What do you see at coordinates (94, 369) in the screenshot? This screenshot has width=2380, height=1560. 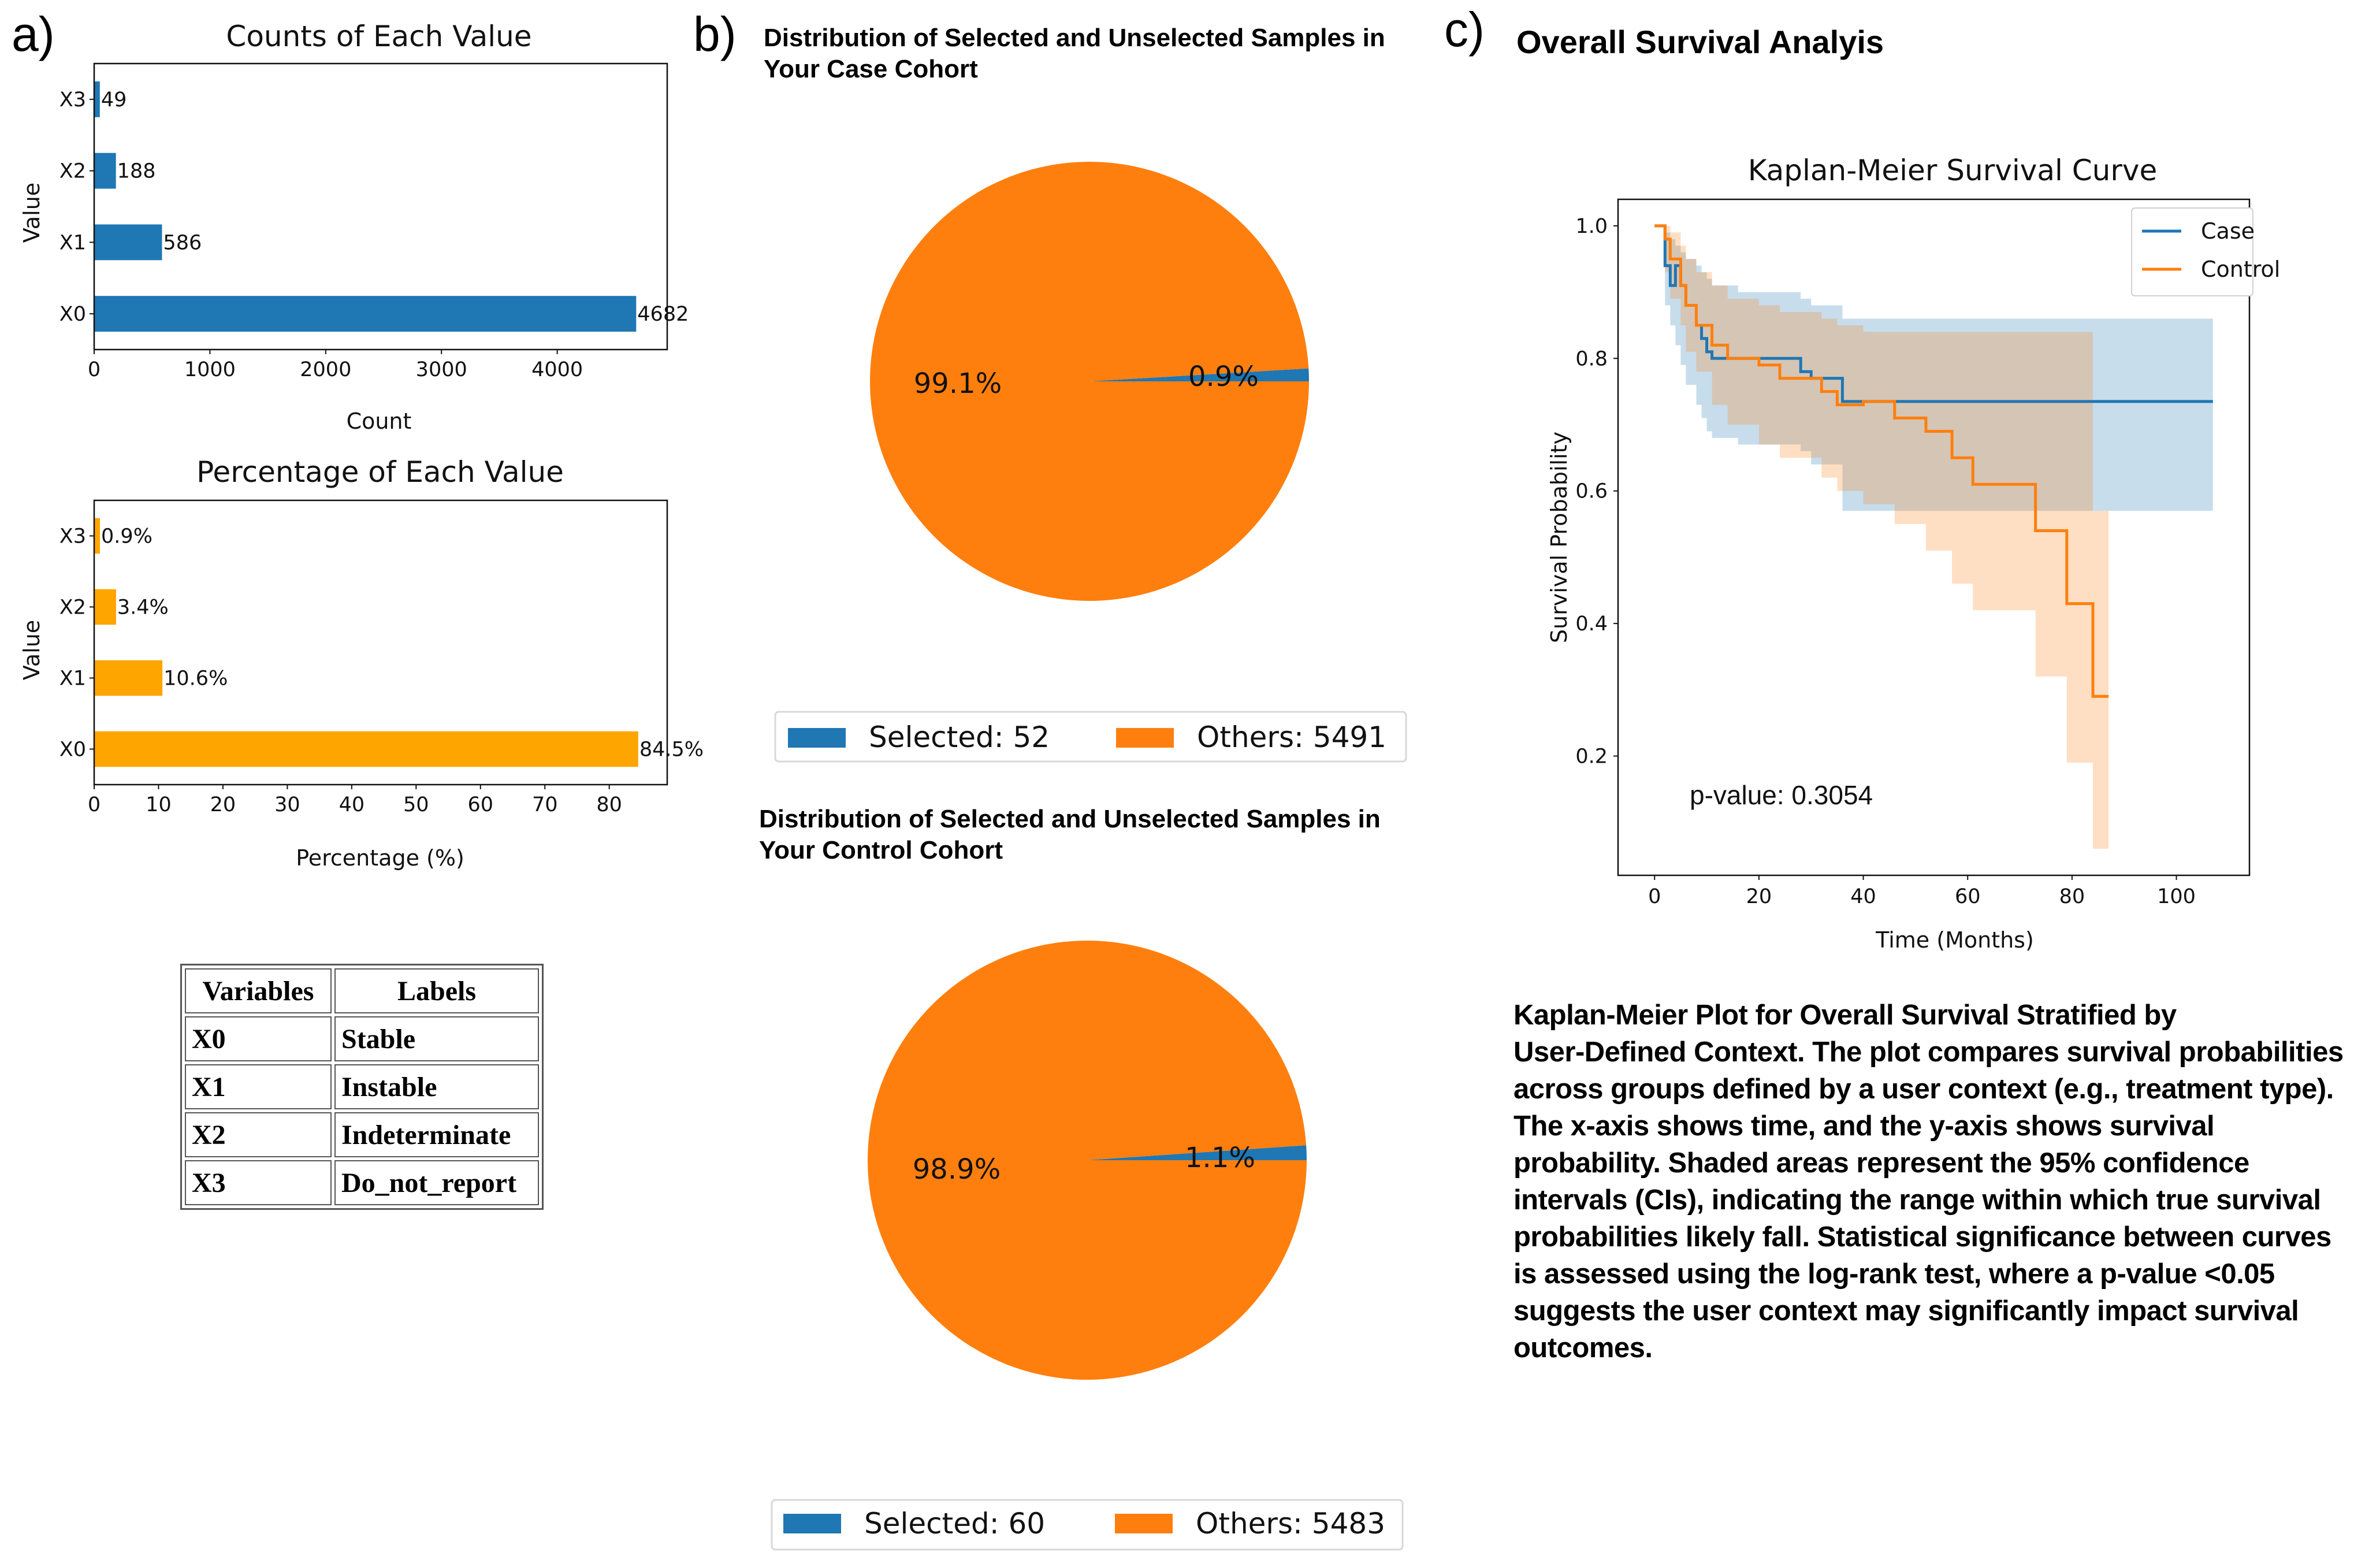 I see `counts-xtick-label: 0` at bounding box center [94, 369].